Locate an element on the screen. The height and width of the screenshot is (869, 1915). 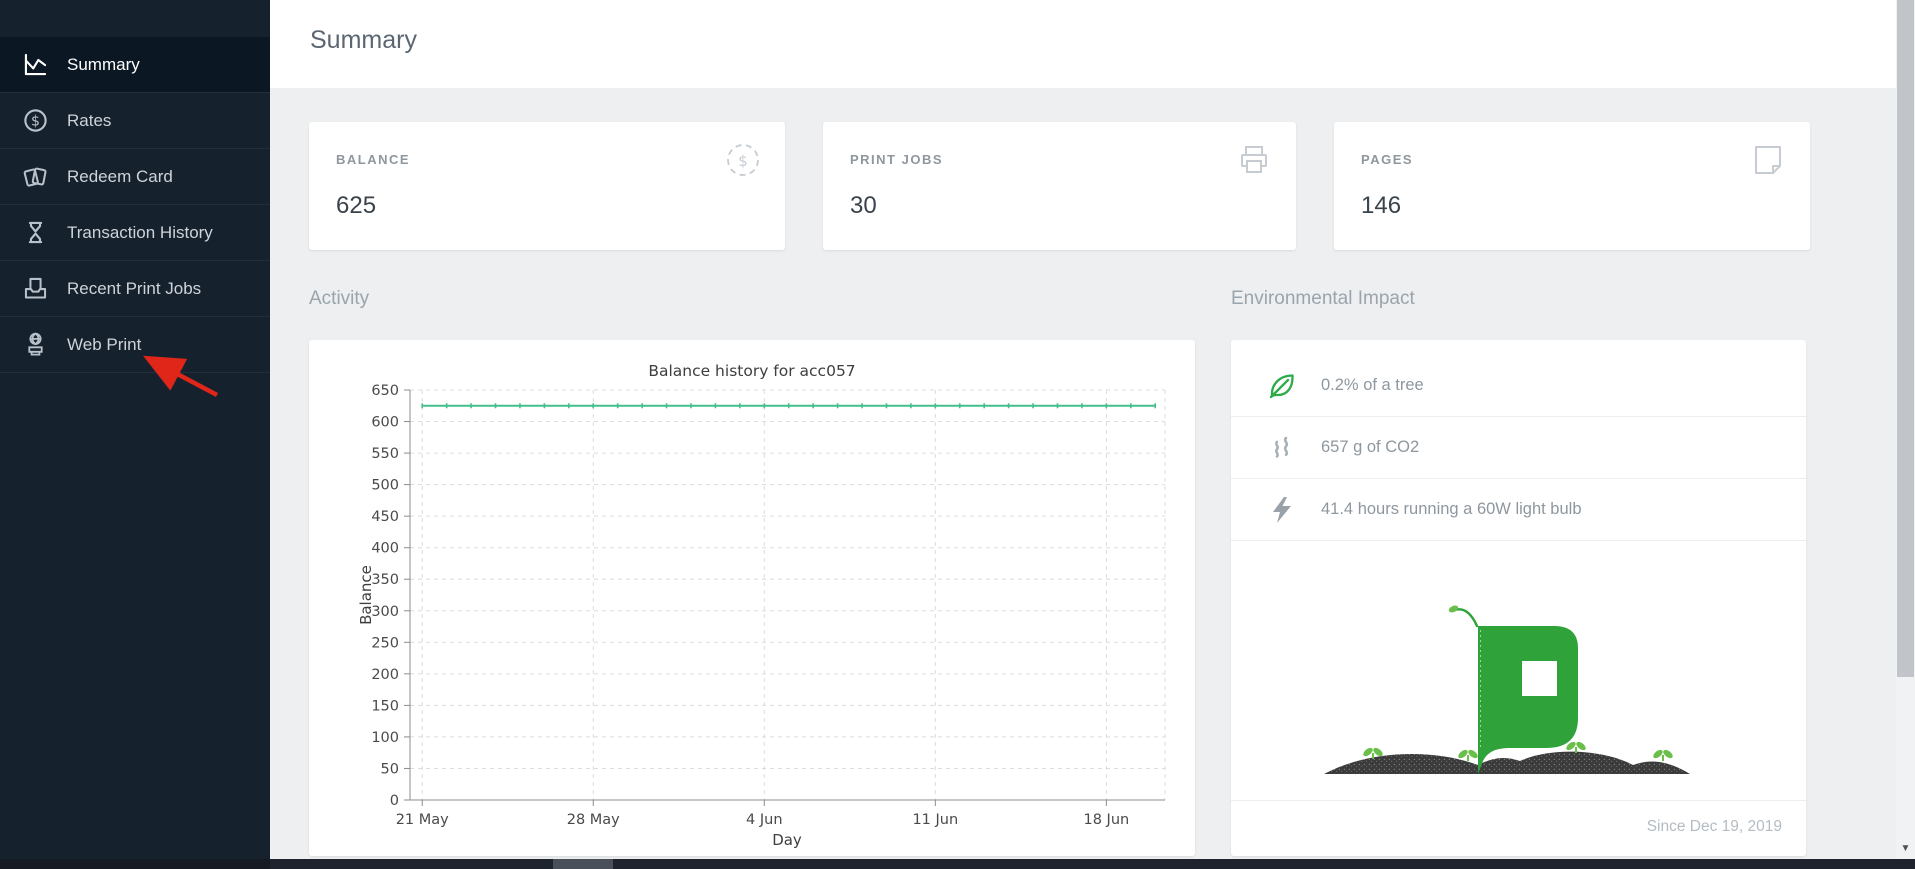
env-row-text: 657 g of CO2 is located at coordinates (1370, 447).